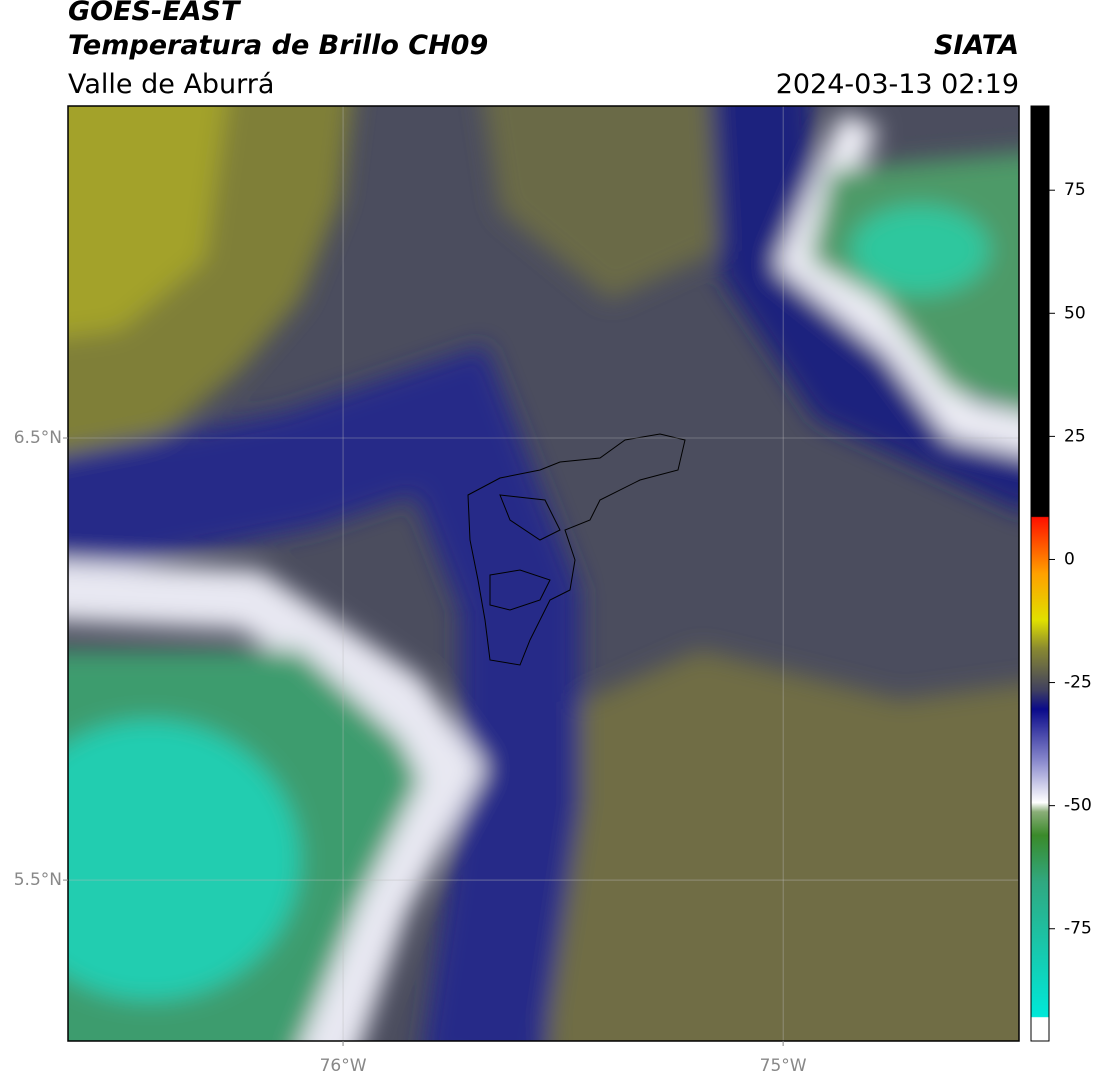  What do you see at coordinates (1075, 190) in the screenshot?
I see `colorbar-tick-label: 75` at bounding box center [1075, 190].